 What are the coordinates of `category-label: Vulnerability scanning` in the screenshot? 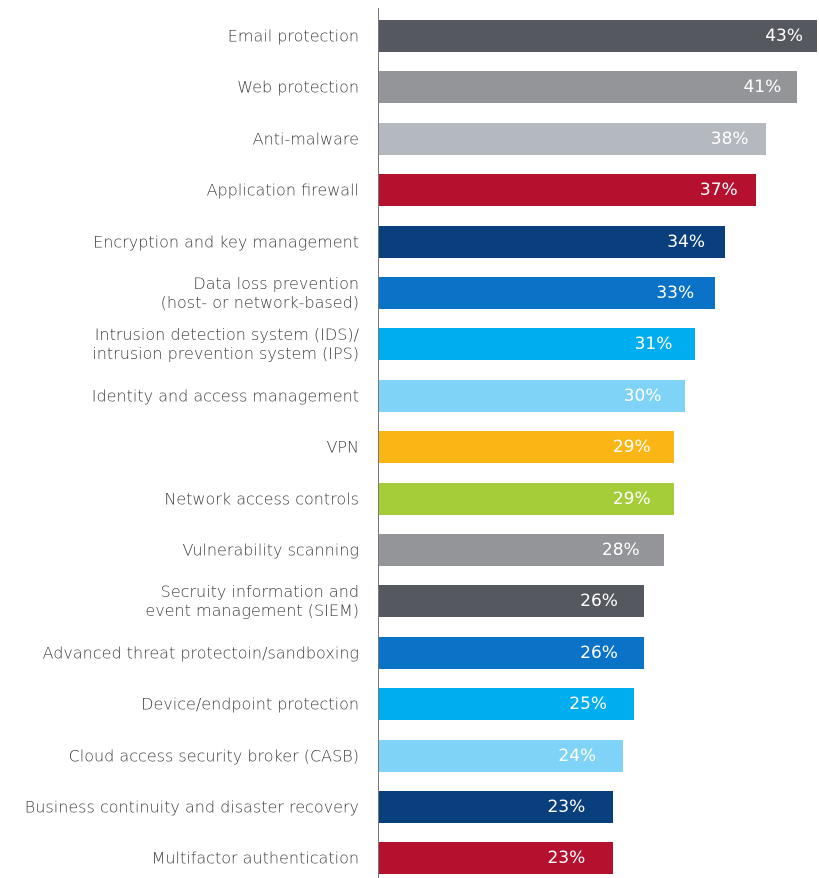 It's located at (270, 550).